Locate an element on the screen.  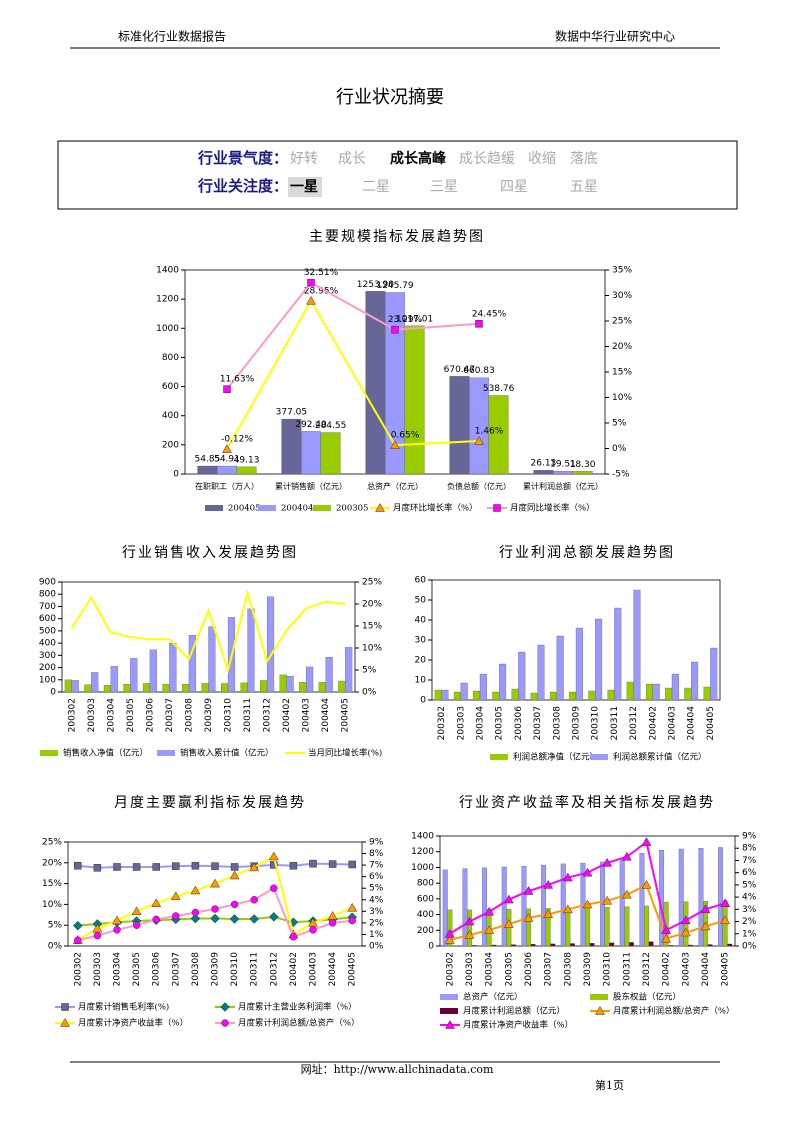
y-tick-label: 200 is located at coordinates (170, 445).